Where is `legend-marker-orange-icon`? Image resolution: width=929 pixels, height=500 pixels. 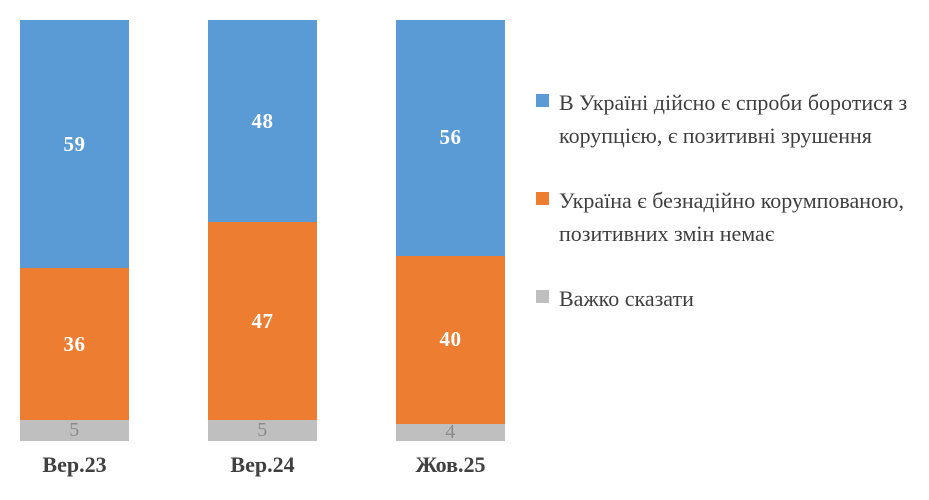 legend-marker-orange-icon is located at coordinates (542, 198).